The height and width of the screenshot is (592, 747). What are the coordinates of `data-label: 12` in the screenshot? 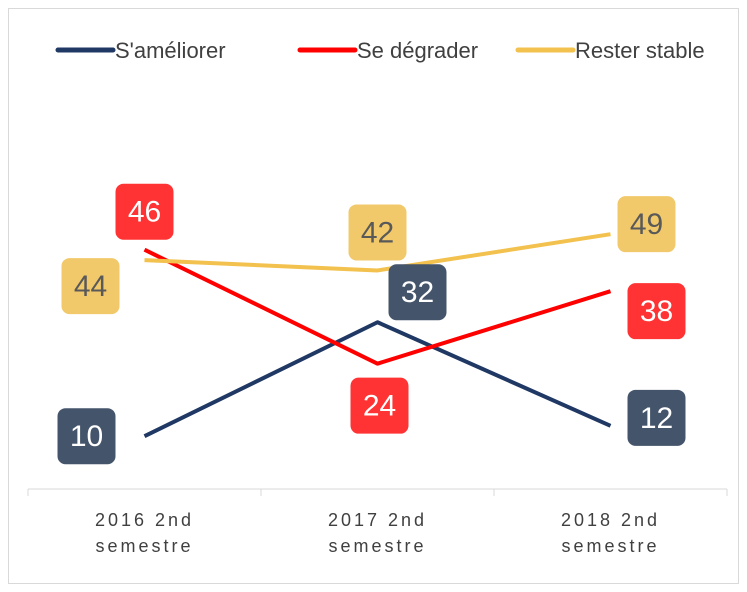 It's located at (656, 418).